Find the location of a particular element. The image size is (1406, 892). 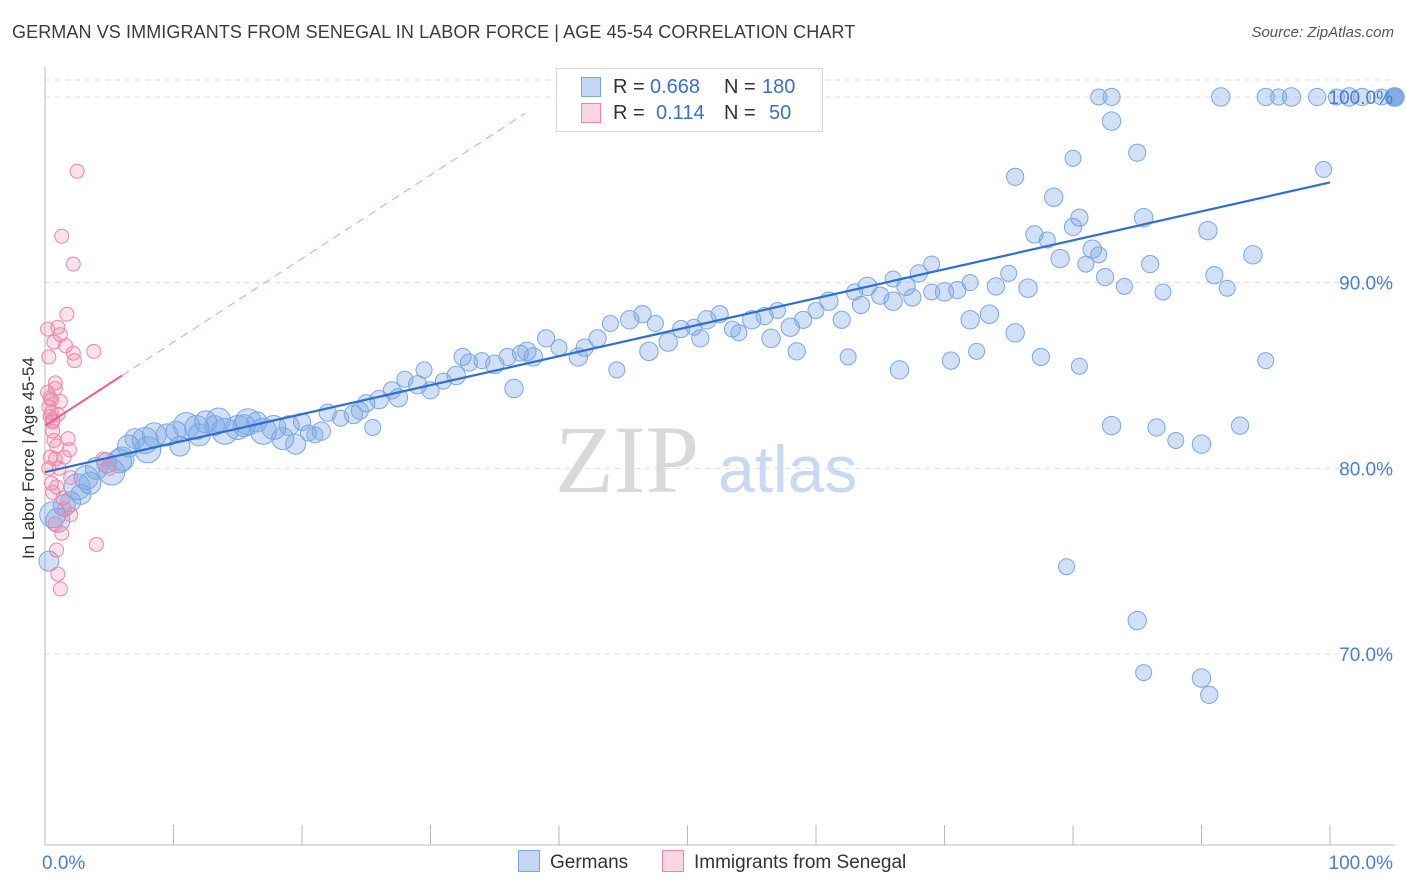

y-tick-label: 90.0% is located at coordinates (1366, 284).